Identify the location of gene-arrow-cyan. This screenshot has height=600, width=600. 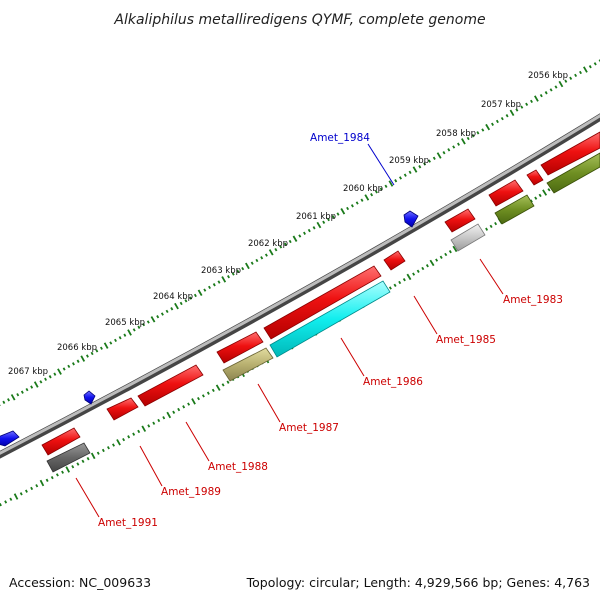
(330, 319).